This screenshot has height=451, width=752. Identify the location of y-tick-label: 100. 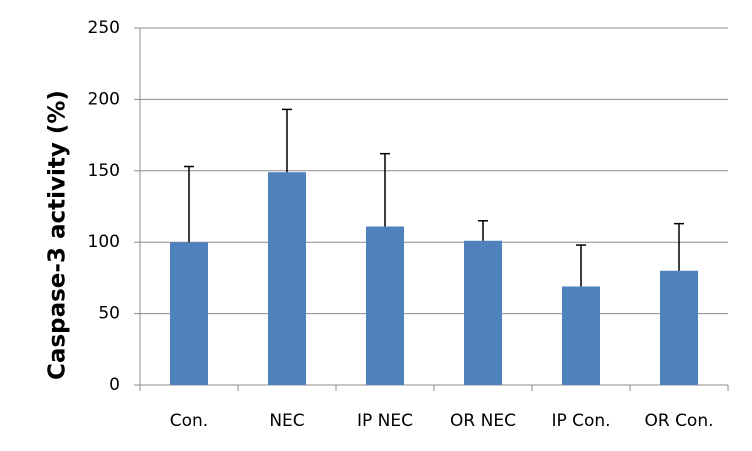
(104, 242).